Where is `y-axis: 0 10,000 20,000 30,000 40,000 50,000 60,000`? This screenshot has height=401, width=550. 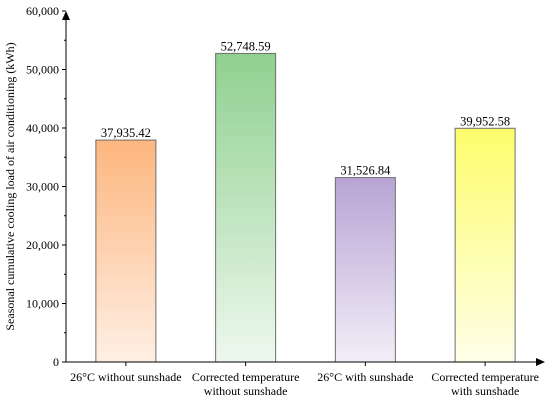
y-axis: 0 10,000 20,000 30,000 40,000 50,000 60,000 is located at coordinates (48, 186).